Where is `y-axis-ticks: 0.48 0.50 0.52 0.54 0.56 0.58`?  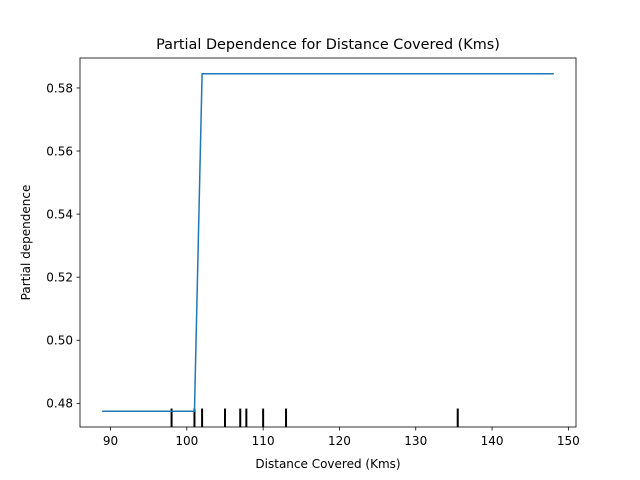 y-axis-ticks: 0.48 0.50 0.52 0.54 0.56 0.58 is located at coordinates (63, 246).